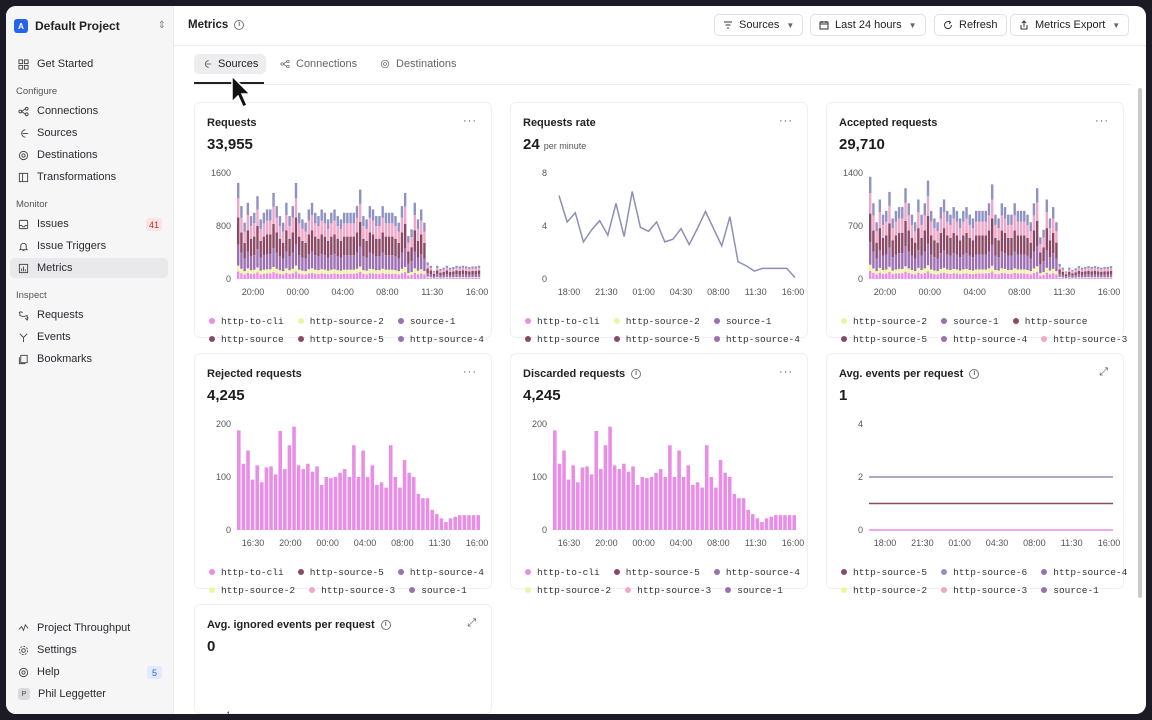 The height and width of the screenshot is (720, 1152). Describe the element at coordinates (418, 64) in the screenshot. I see `tab-destinations: Destinations` at that location.